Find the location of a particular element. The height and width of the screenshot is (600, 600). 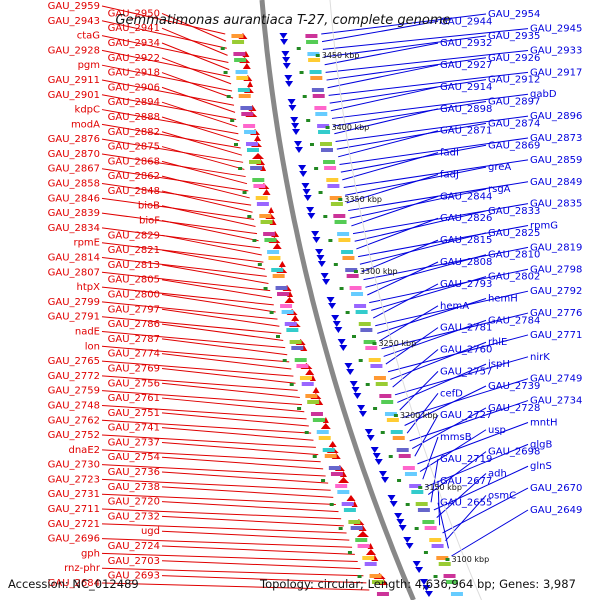

gene-label-left: modA is located at coordinates (85, 124).